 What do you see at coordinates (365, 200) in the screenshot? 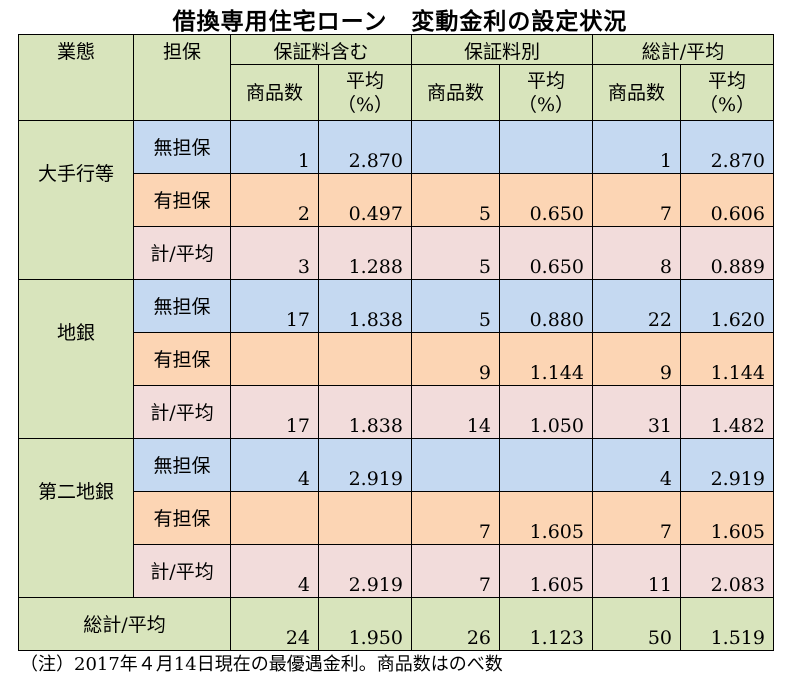
I see `cell-average: 0.497` at bounding box center [365, 200].